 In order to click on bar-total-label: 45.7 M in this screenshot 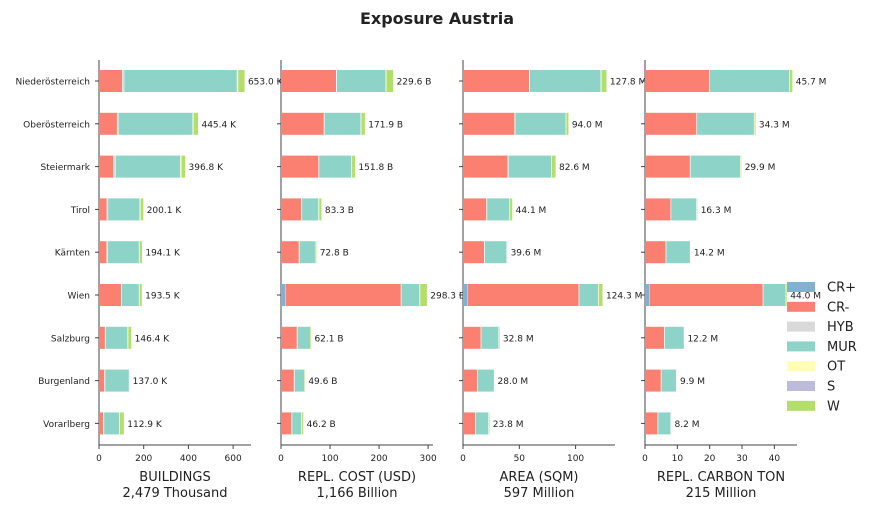, I will do `click(811, 83)`.